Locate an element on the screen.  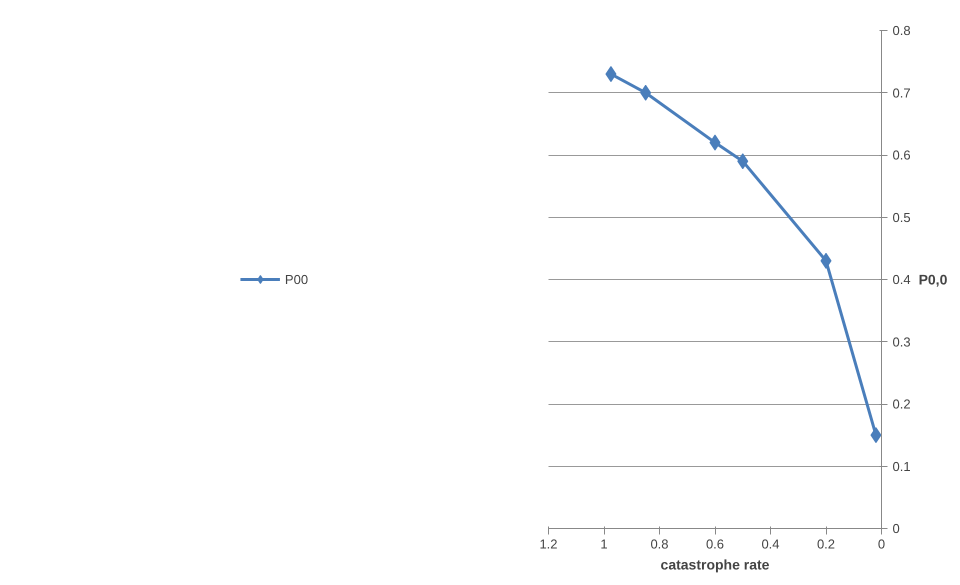
x-tick-label: 0.4 is located at coordinates (770, 544).